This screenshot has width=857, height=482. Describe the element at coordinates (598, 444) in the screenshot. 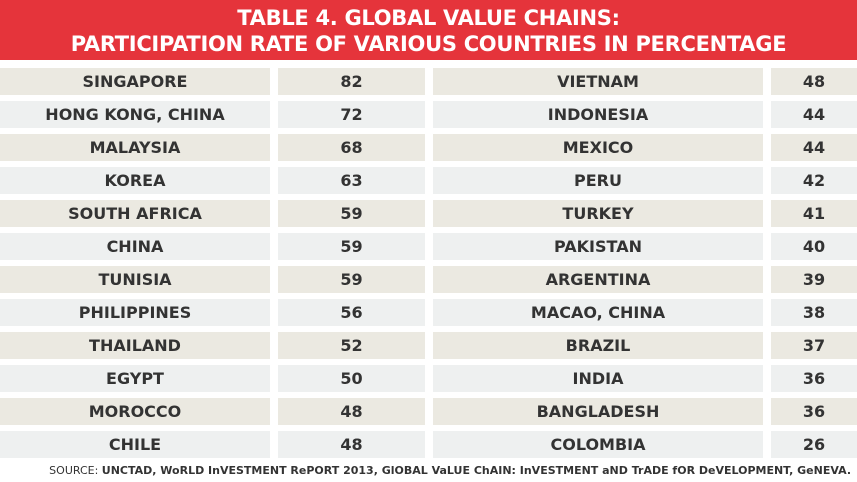

I see `country-cell: COLOMBIA` at that location.